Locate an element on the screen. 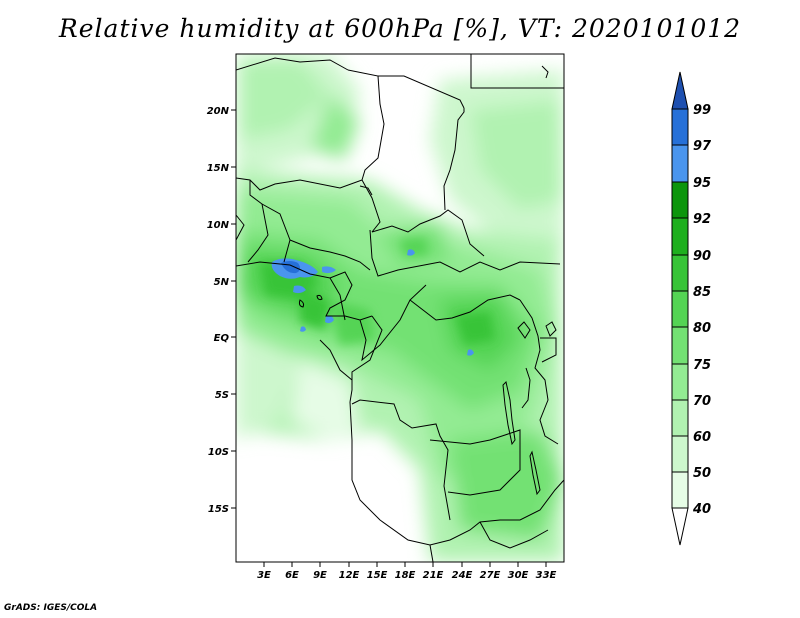 The height and width of the screenshot is (618, 800). lon-label-3e: 3E is located at coordinates (264, 575).